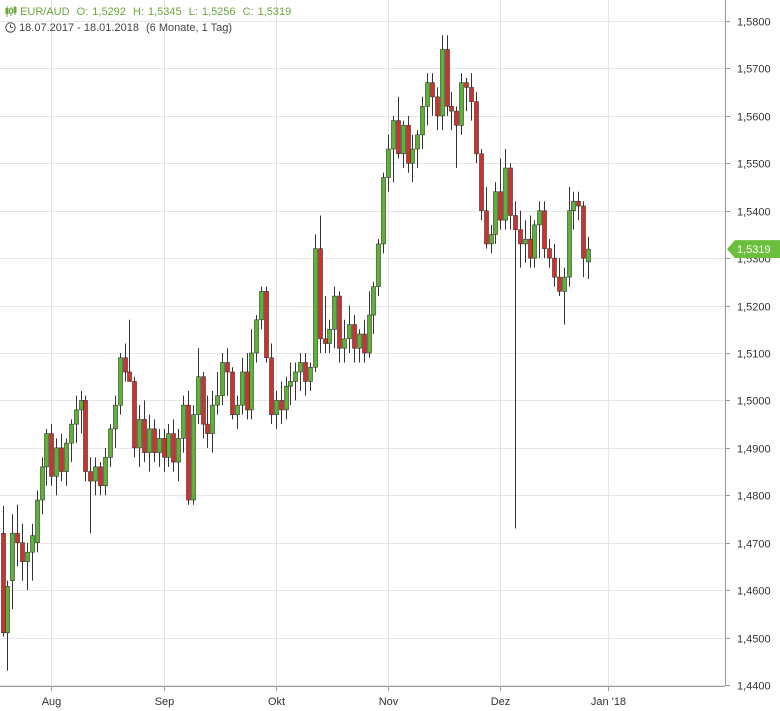 The width and height of the screenshot is (780, 711). What do you see at coordinates (754, 687) in the screenshot?
I see `y-tick-label: 1,4400` at bounding box center [754, 687].